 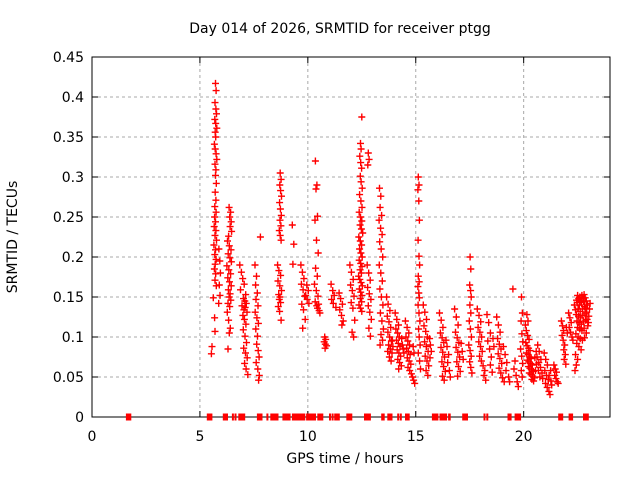 I want to click on y-tick-label: 0.15, so click(x=68, y=298).